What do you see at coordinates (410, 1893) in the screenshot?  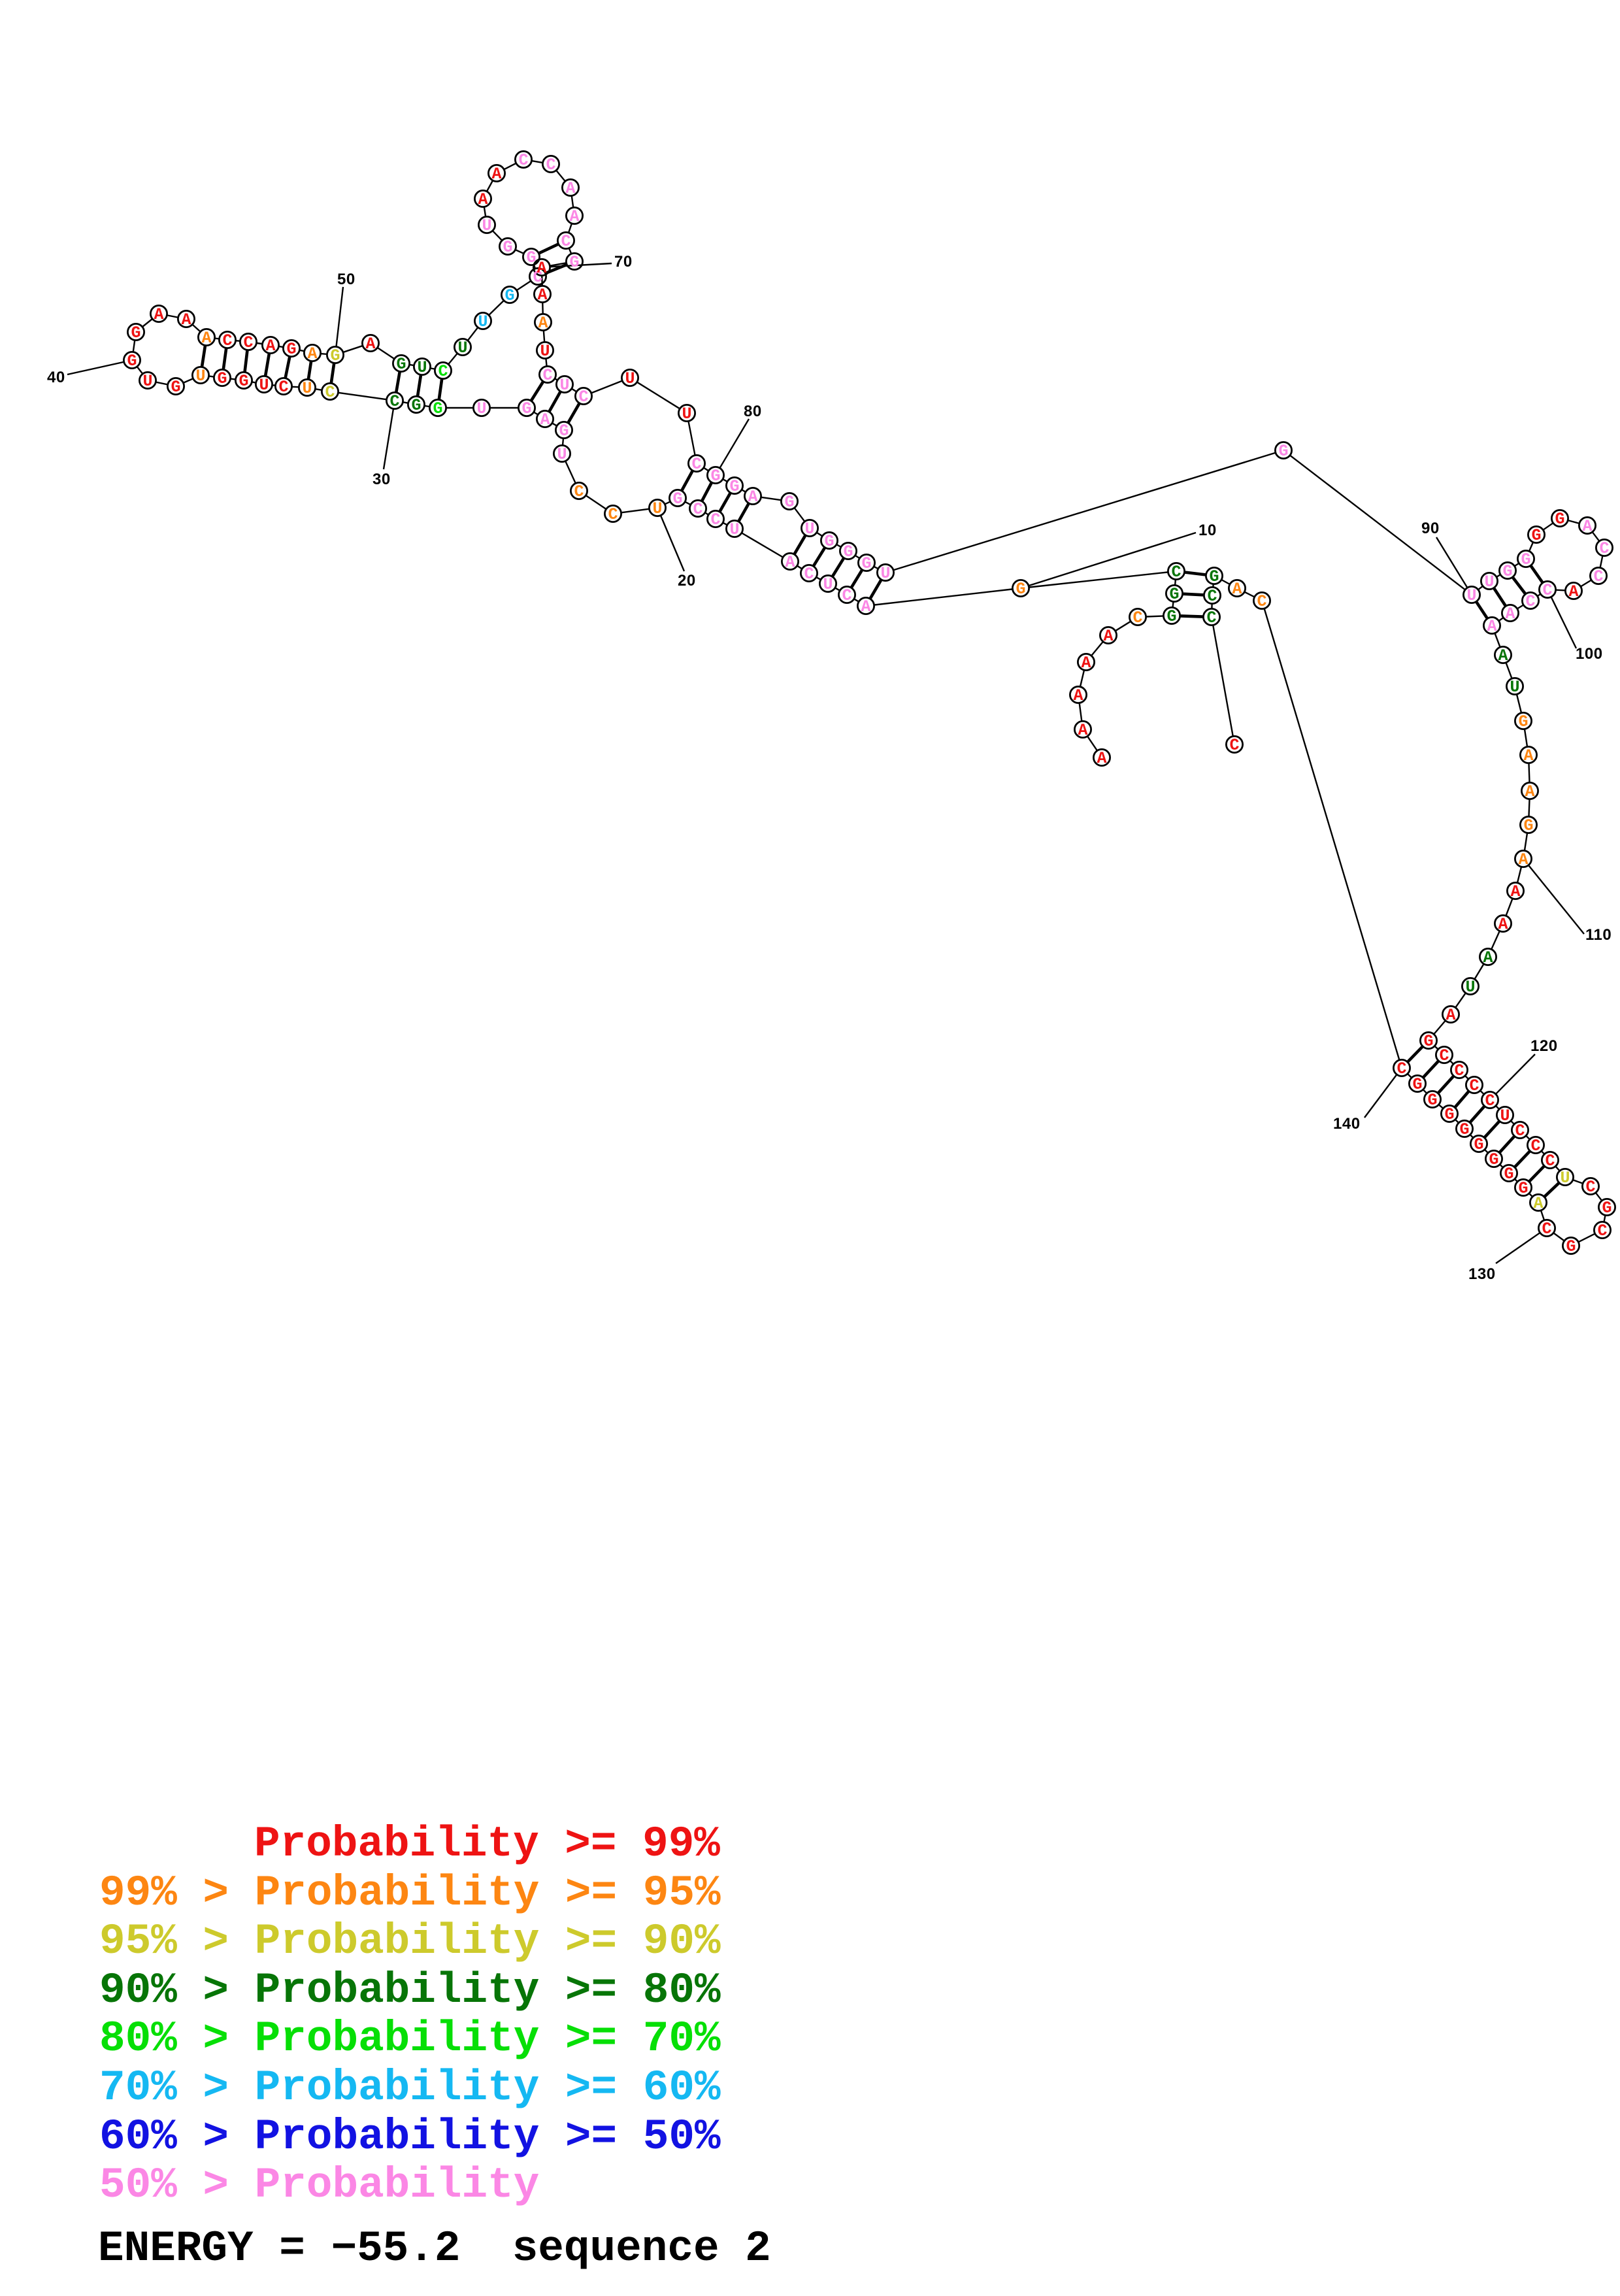 I see `svg-text: 99% > Probability >= 95%` at bounding box center [410, 1893].